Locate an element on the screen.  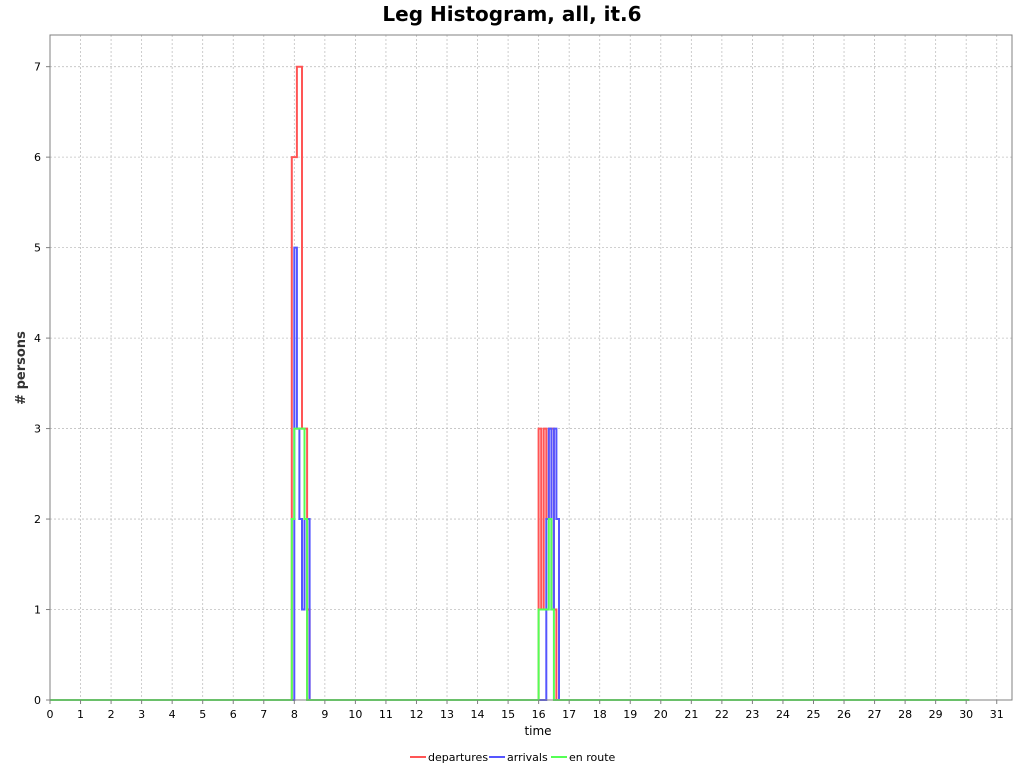
x-tick-label: 15 is located at coordinates (508, 714).